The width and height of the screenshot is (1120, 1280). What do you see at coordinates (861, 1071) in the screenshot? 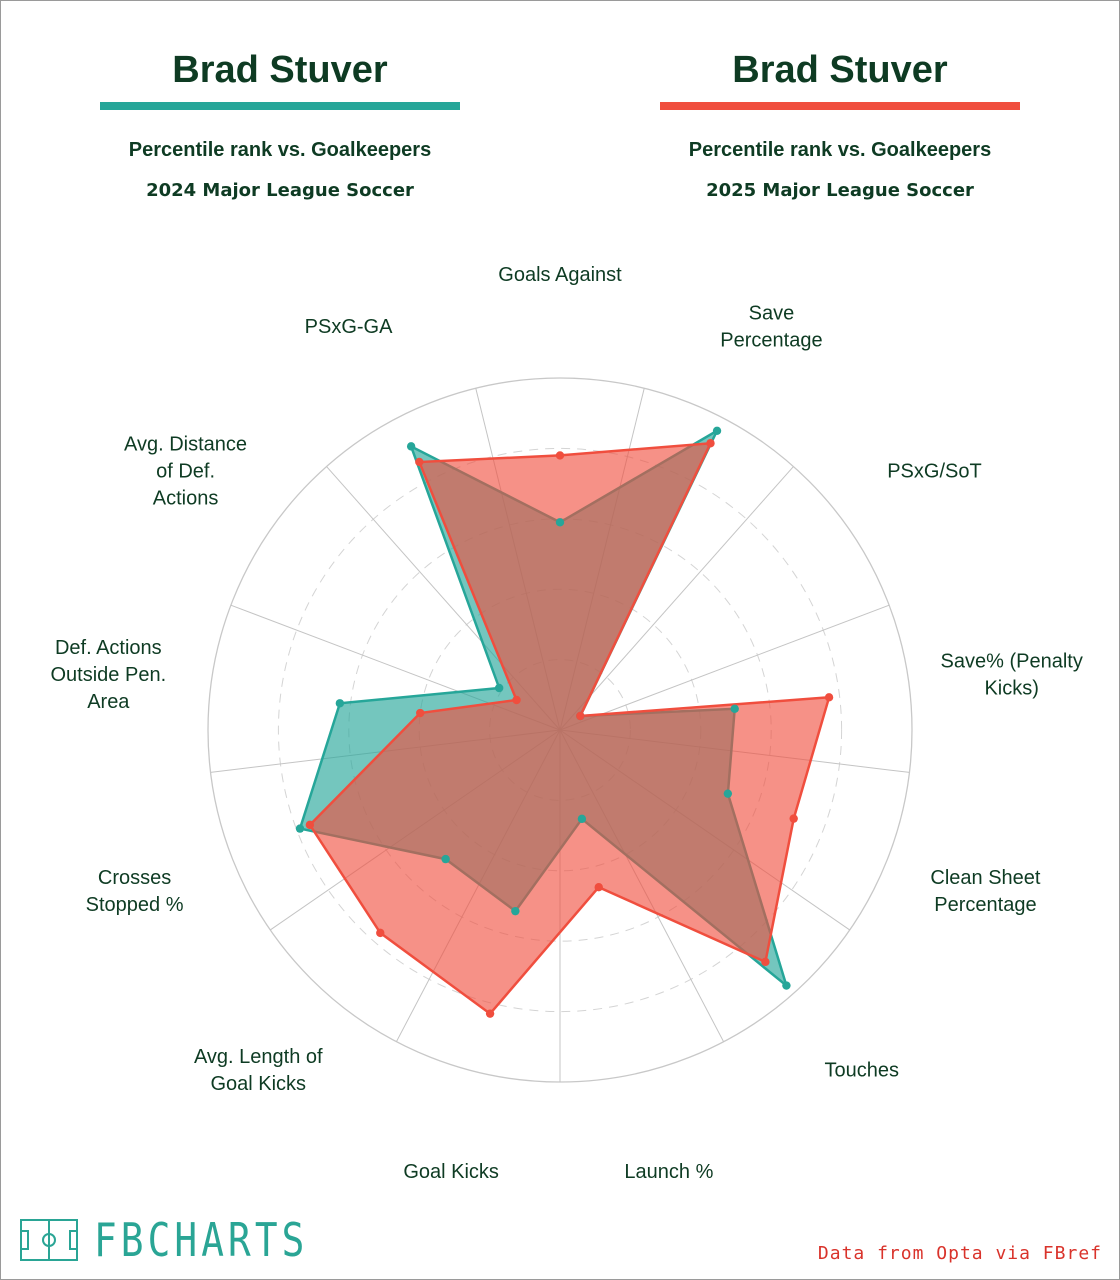
I see `axis-label-6: Touches` at bounding box center [861, 1071].